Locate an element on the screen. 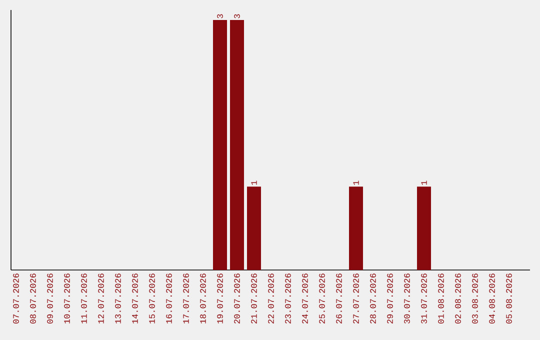 The width and height of the screenshot is (540, 340). x-tick-label: 15.07.2026 is located at coordinates (152, 299).